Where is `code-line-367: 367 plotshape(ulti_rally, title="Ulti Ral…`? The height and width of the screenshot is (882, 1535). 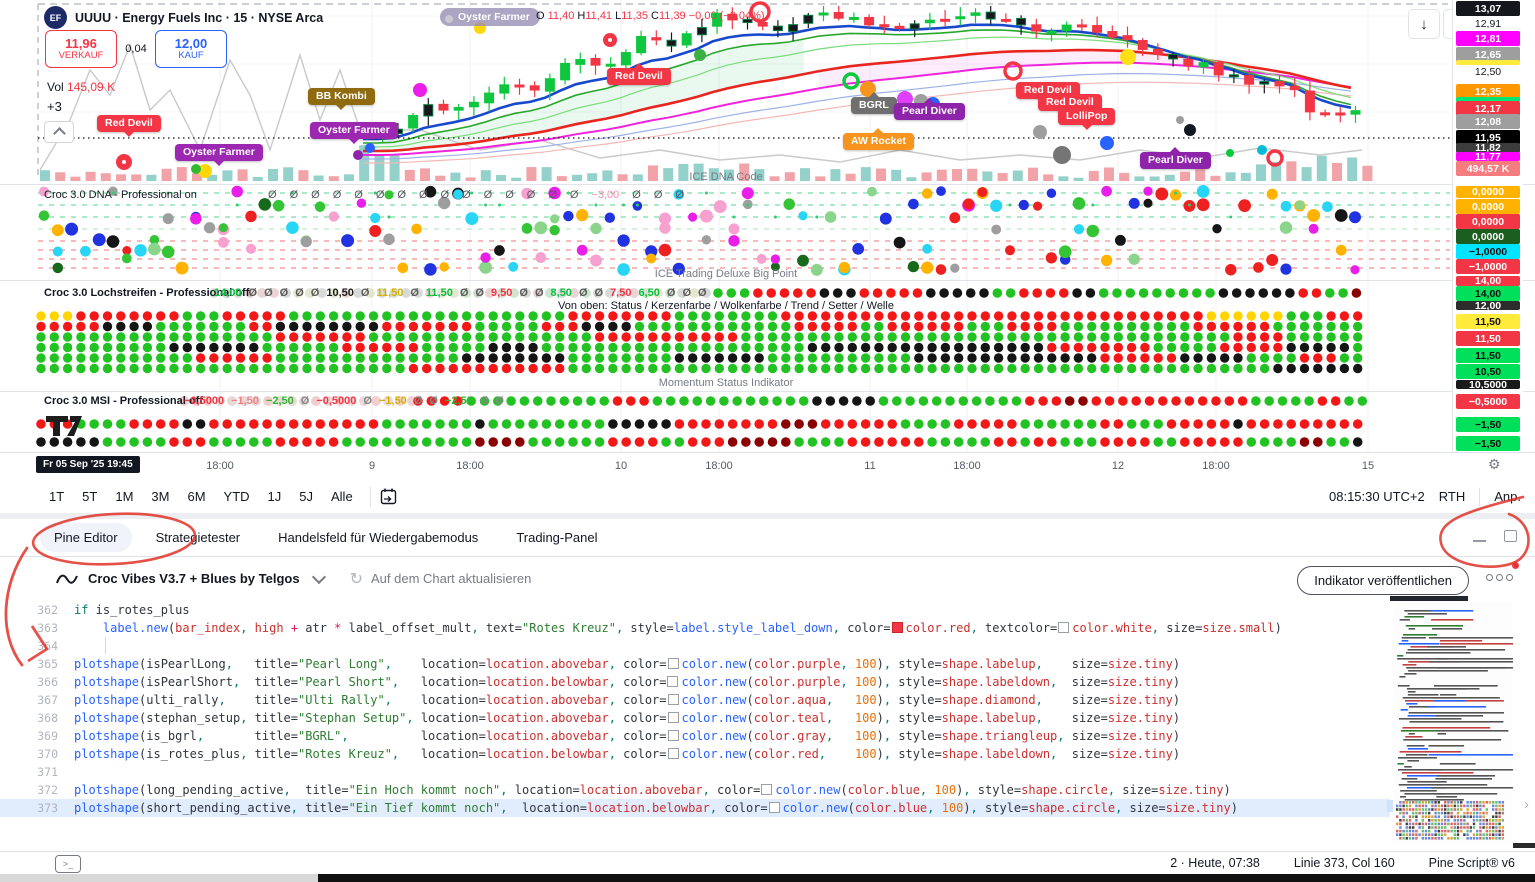
code-line-367: 367 plotshape(ulti_rally, title="Ulti Ral… is located at coordinates (695, 700).